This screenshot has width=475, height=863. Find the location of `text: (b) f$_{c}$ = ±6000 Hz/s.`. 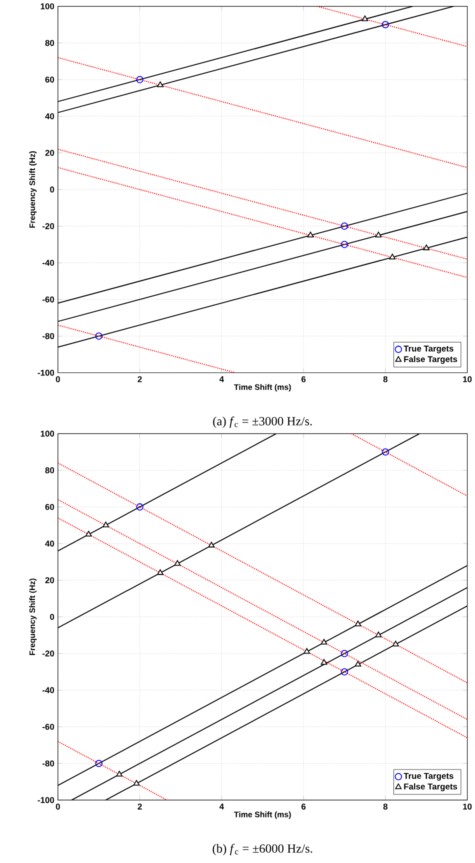

text: (b) f$_{c}$ = ±6000 Hz/s. is located at coordinates (262, 850).